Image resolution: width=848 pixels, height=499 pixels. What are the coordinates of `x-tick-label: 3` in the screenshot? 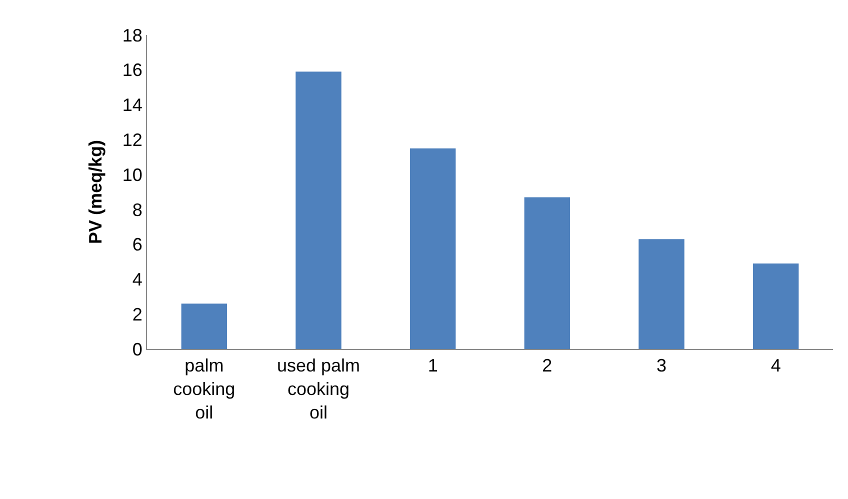 It's located at (661, 366).